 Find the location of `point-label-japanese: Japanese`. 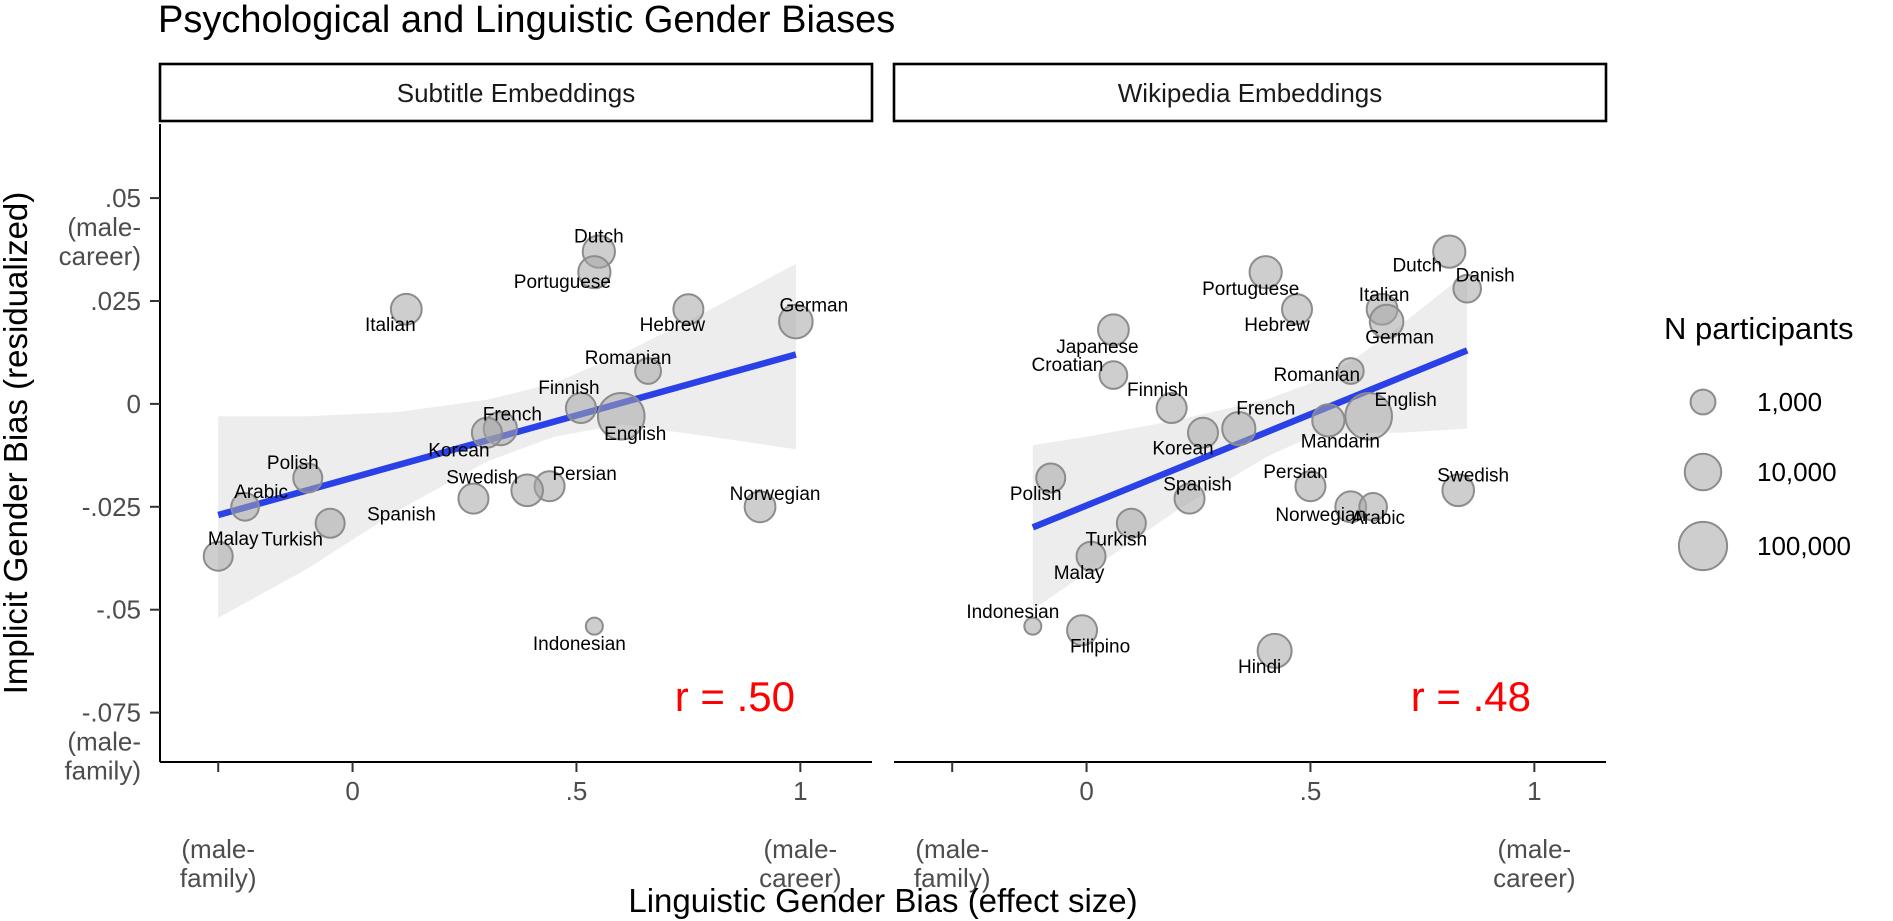

point-label-japanese: Japanese is located at coordinates (1097, 347).